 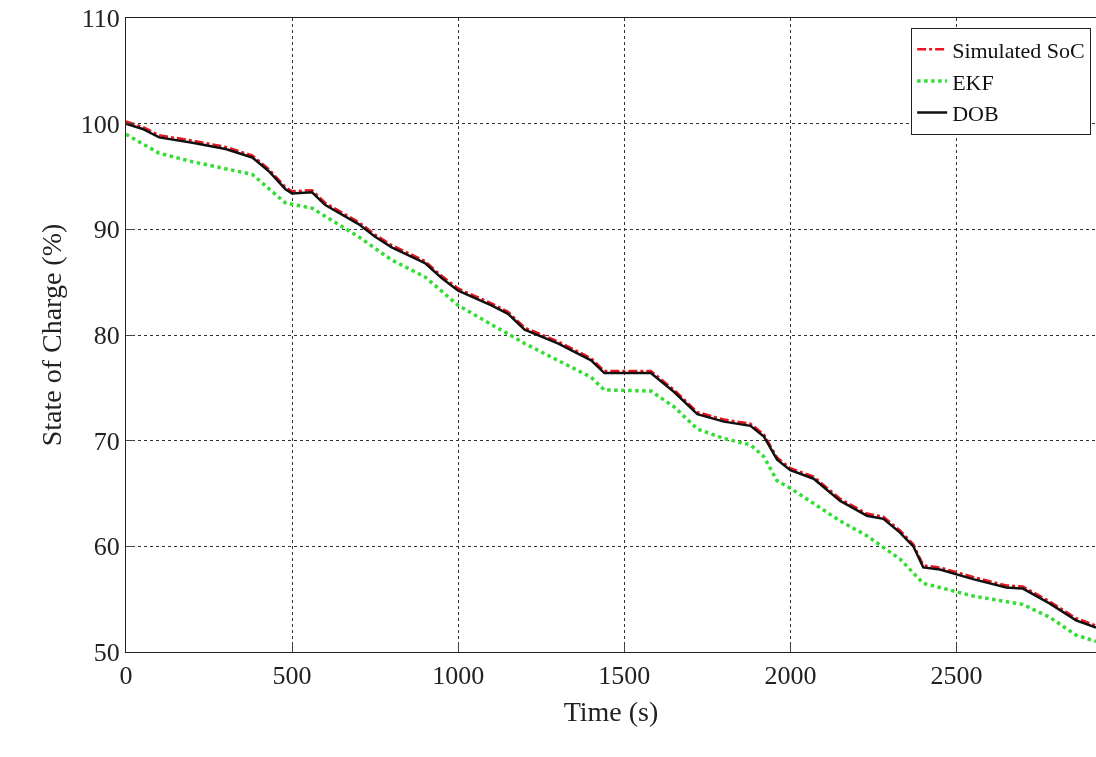 I want to click on x-tick-label: 1500, so click(x=624, y=676).